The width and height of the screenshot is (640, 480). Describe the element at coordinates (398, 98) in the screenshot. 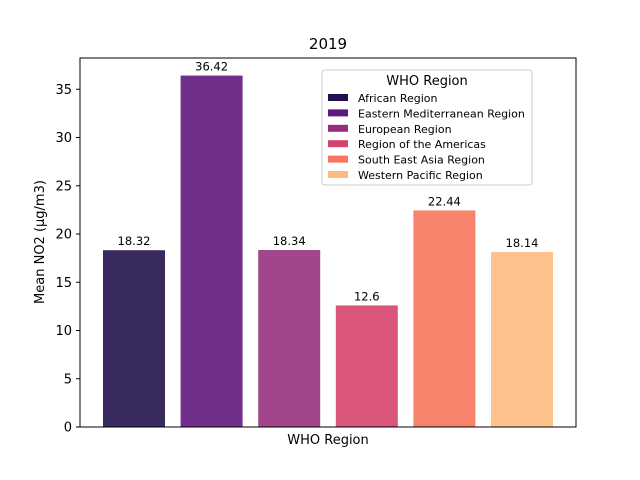

I see `legend-label-0: African Region` at that location.